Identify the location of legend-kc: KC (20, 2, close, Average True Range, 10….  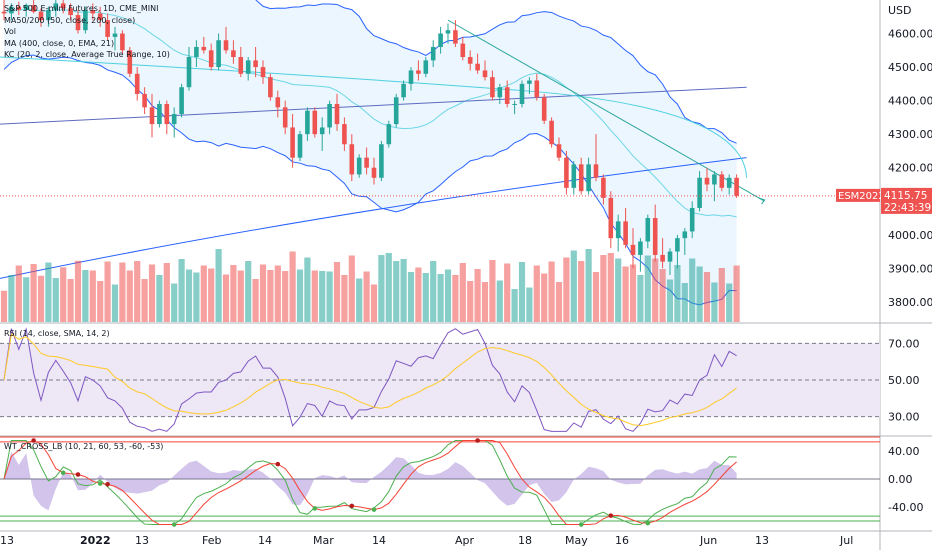
(87, 54).